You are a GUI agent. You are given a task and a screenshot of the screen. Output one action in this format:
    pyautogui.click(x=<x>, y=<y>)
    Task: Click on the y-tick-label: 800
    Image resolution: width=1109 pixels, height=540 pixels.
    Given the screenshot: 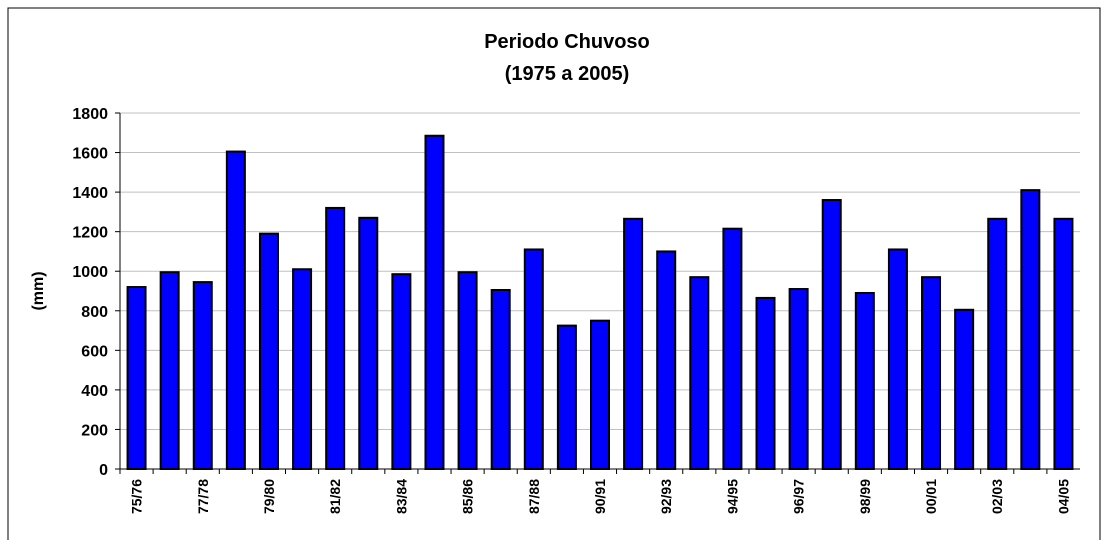 What is the action you would take?
    pyautogui.click(x=94, y=312)
    